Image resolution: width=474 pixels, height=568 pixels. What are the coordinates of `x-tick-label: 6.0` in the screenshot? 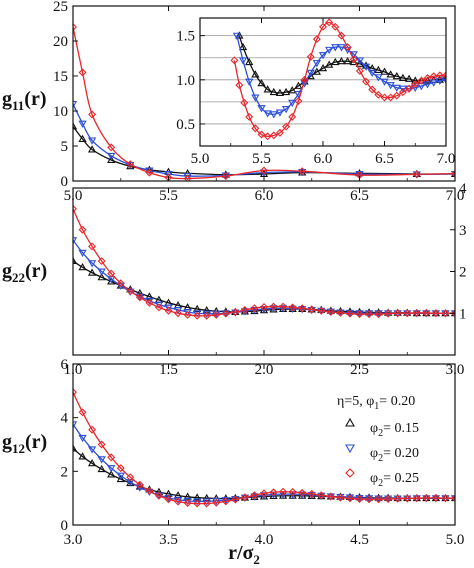 It's located at (323, 159).